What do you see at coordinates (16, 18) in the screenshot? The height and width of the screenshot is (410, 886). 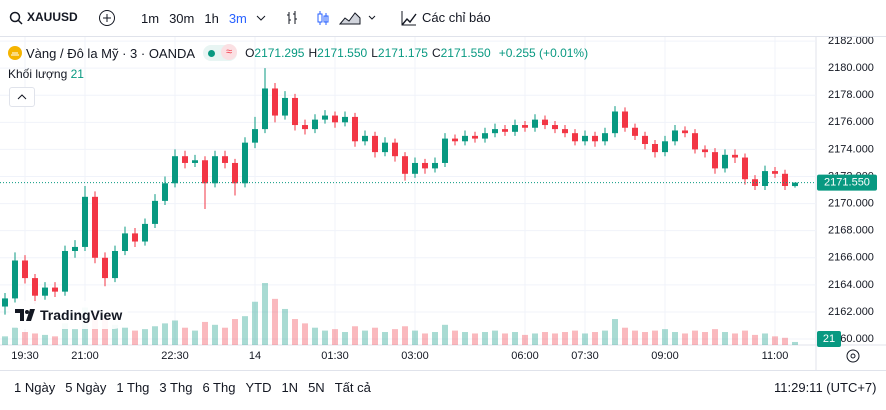 I see `search-icon` at bounding box center [16, 18].